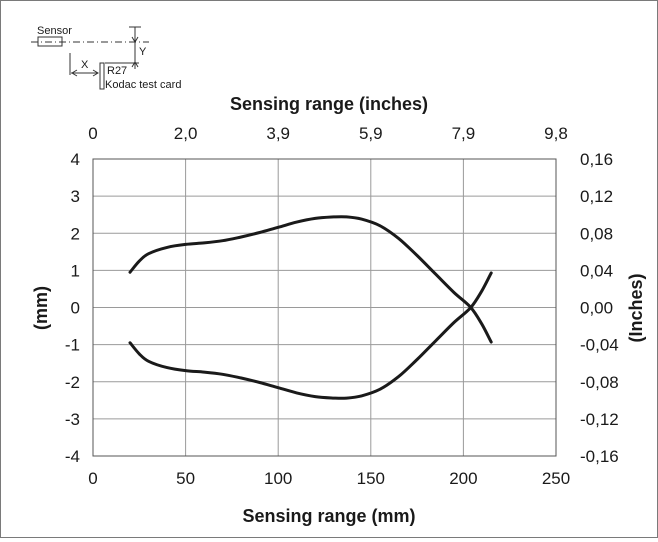 Image resolution: width=658 pixels, height=542 pixels. Describe the element at coordinates (75, 308) in the screenshot. I see `y-tick-label: 0` at that location.